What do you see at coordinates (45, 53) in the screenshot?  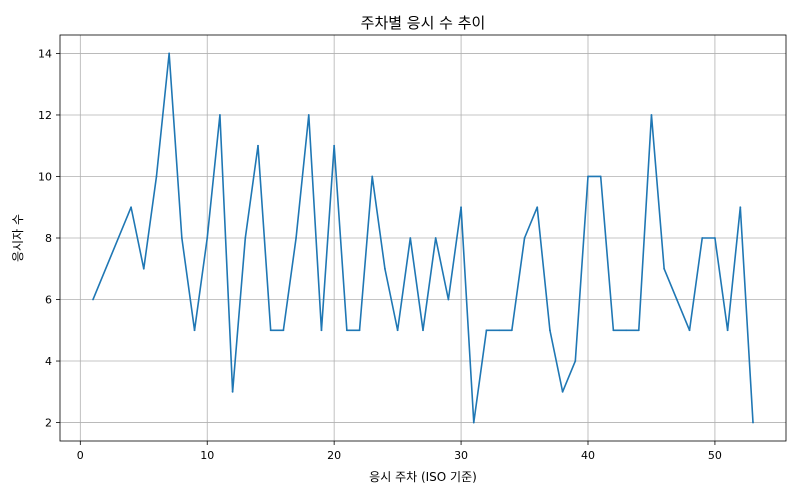 I see `y-tick-label: 14` at bounding box center [45, 53].